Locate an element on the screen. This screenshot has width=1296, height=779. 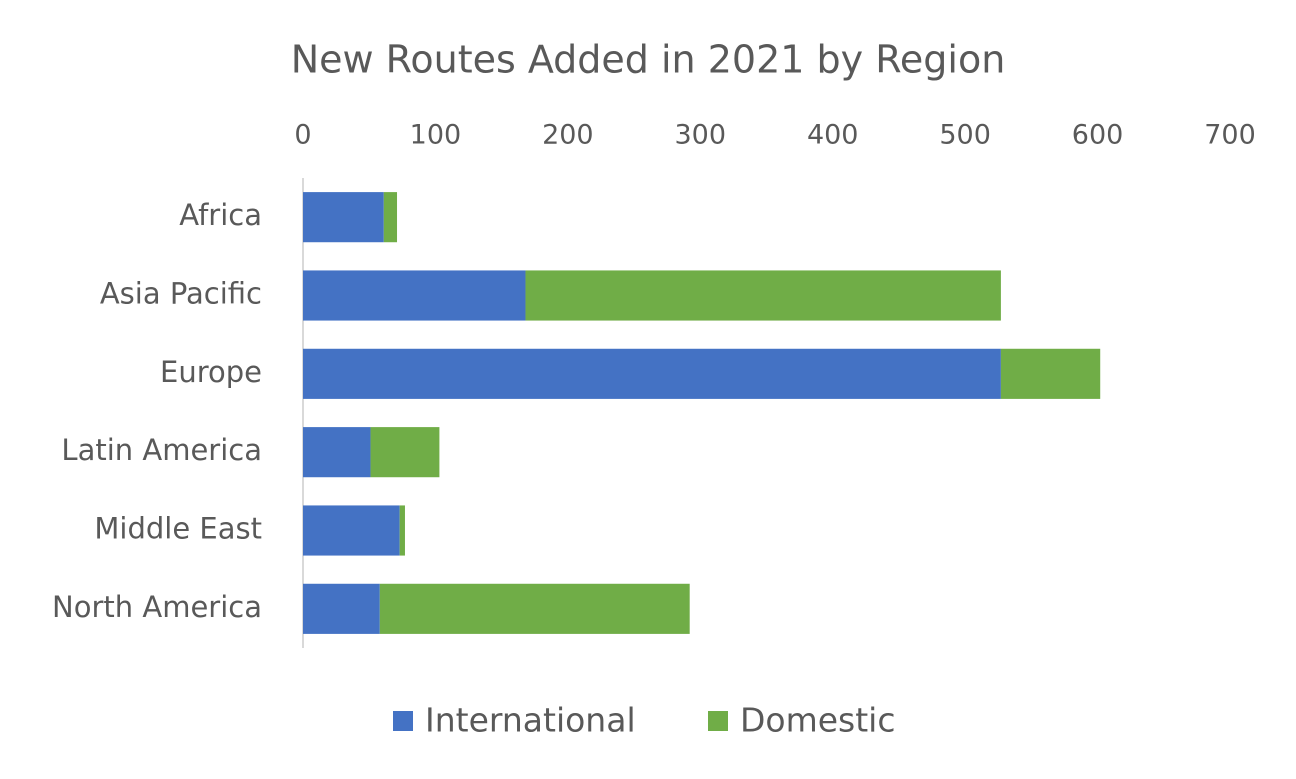
x-tick-label: 700 is located at coordinates (1230, 135).